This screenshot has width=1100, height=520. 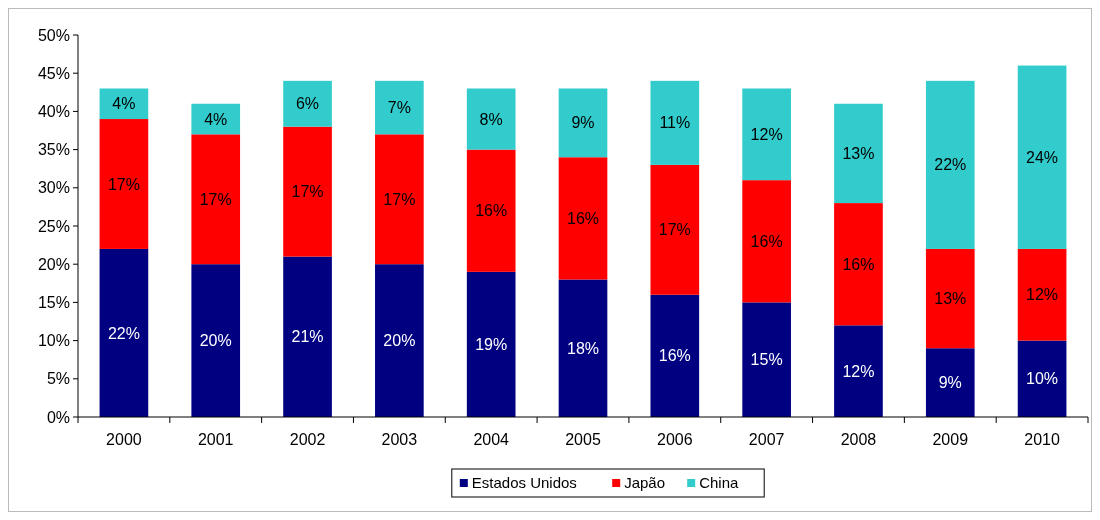 I want to click on data-label: 21%, so click(x=307, y=337).